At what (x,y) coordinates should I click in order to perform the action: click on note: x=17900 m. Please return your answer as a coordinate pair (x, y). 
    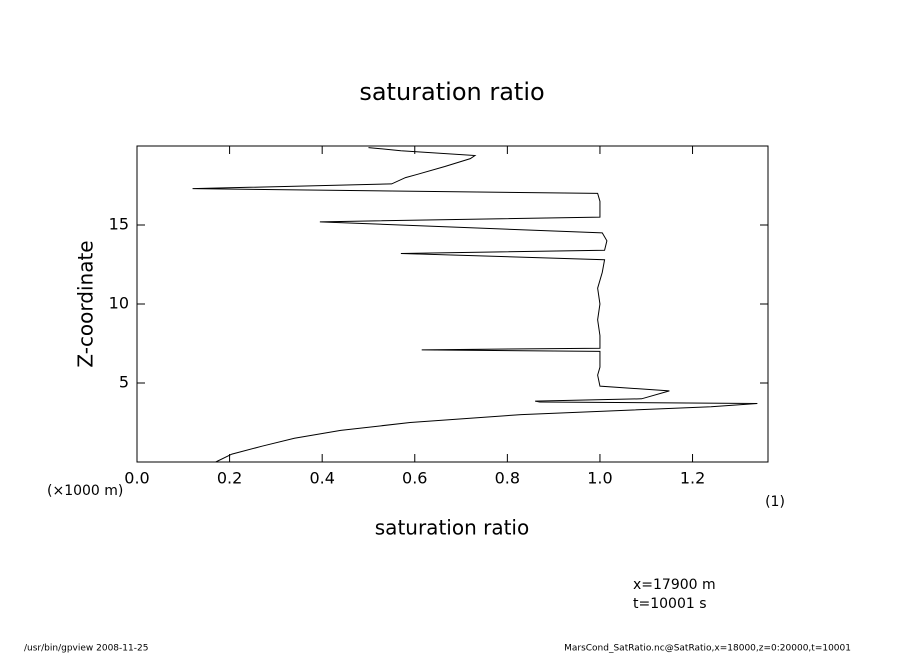
    Looking at the image, I should click on (674, 585).